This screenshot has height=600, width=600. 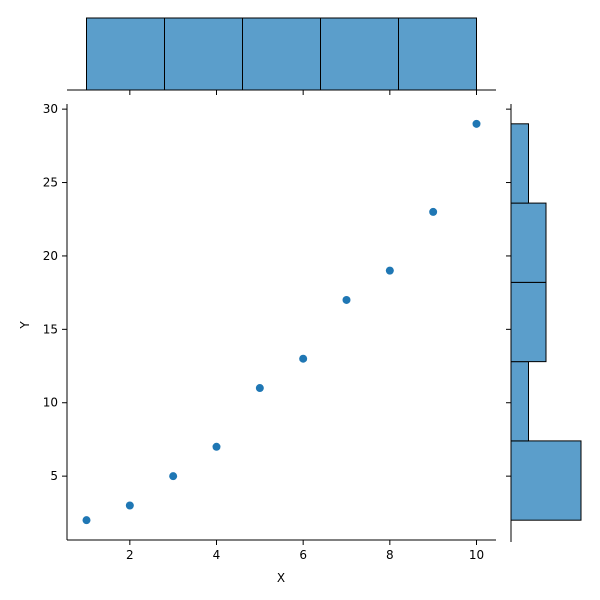 I want to click on x-axis-label: X, so click(x=281, y=578).